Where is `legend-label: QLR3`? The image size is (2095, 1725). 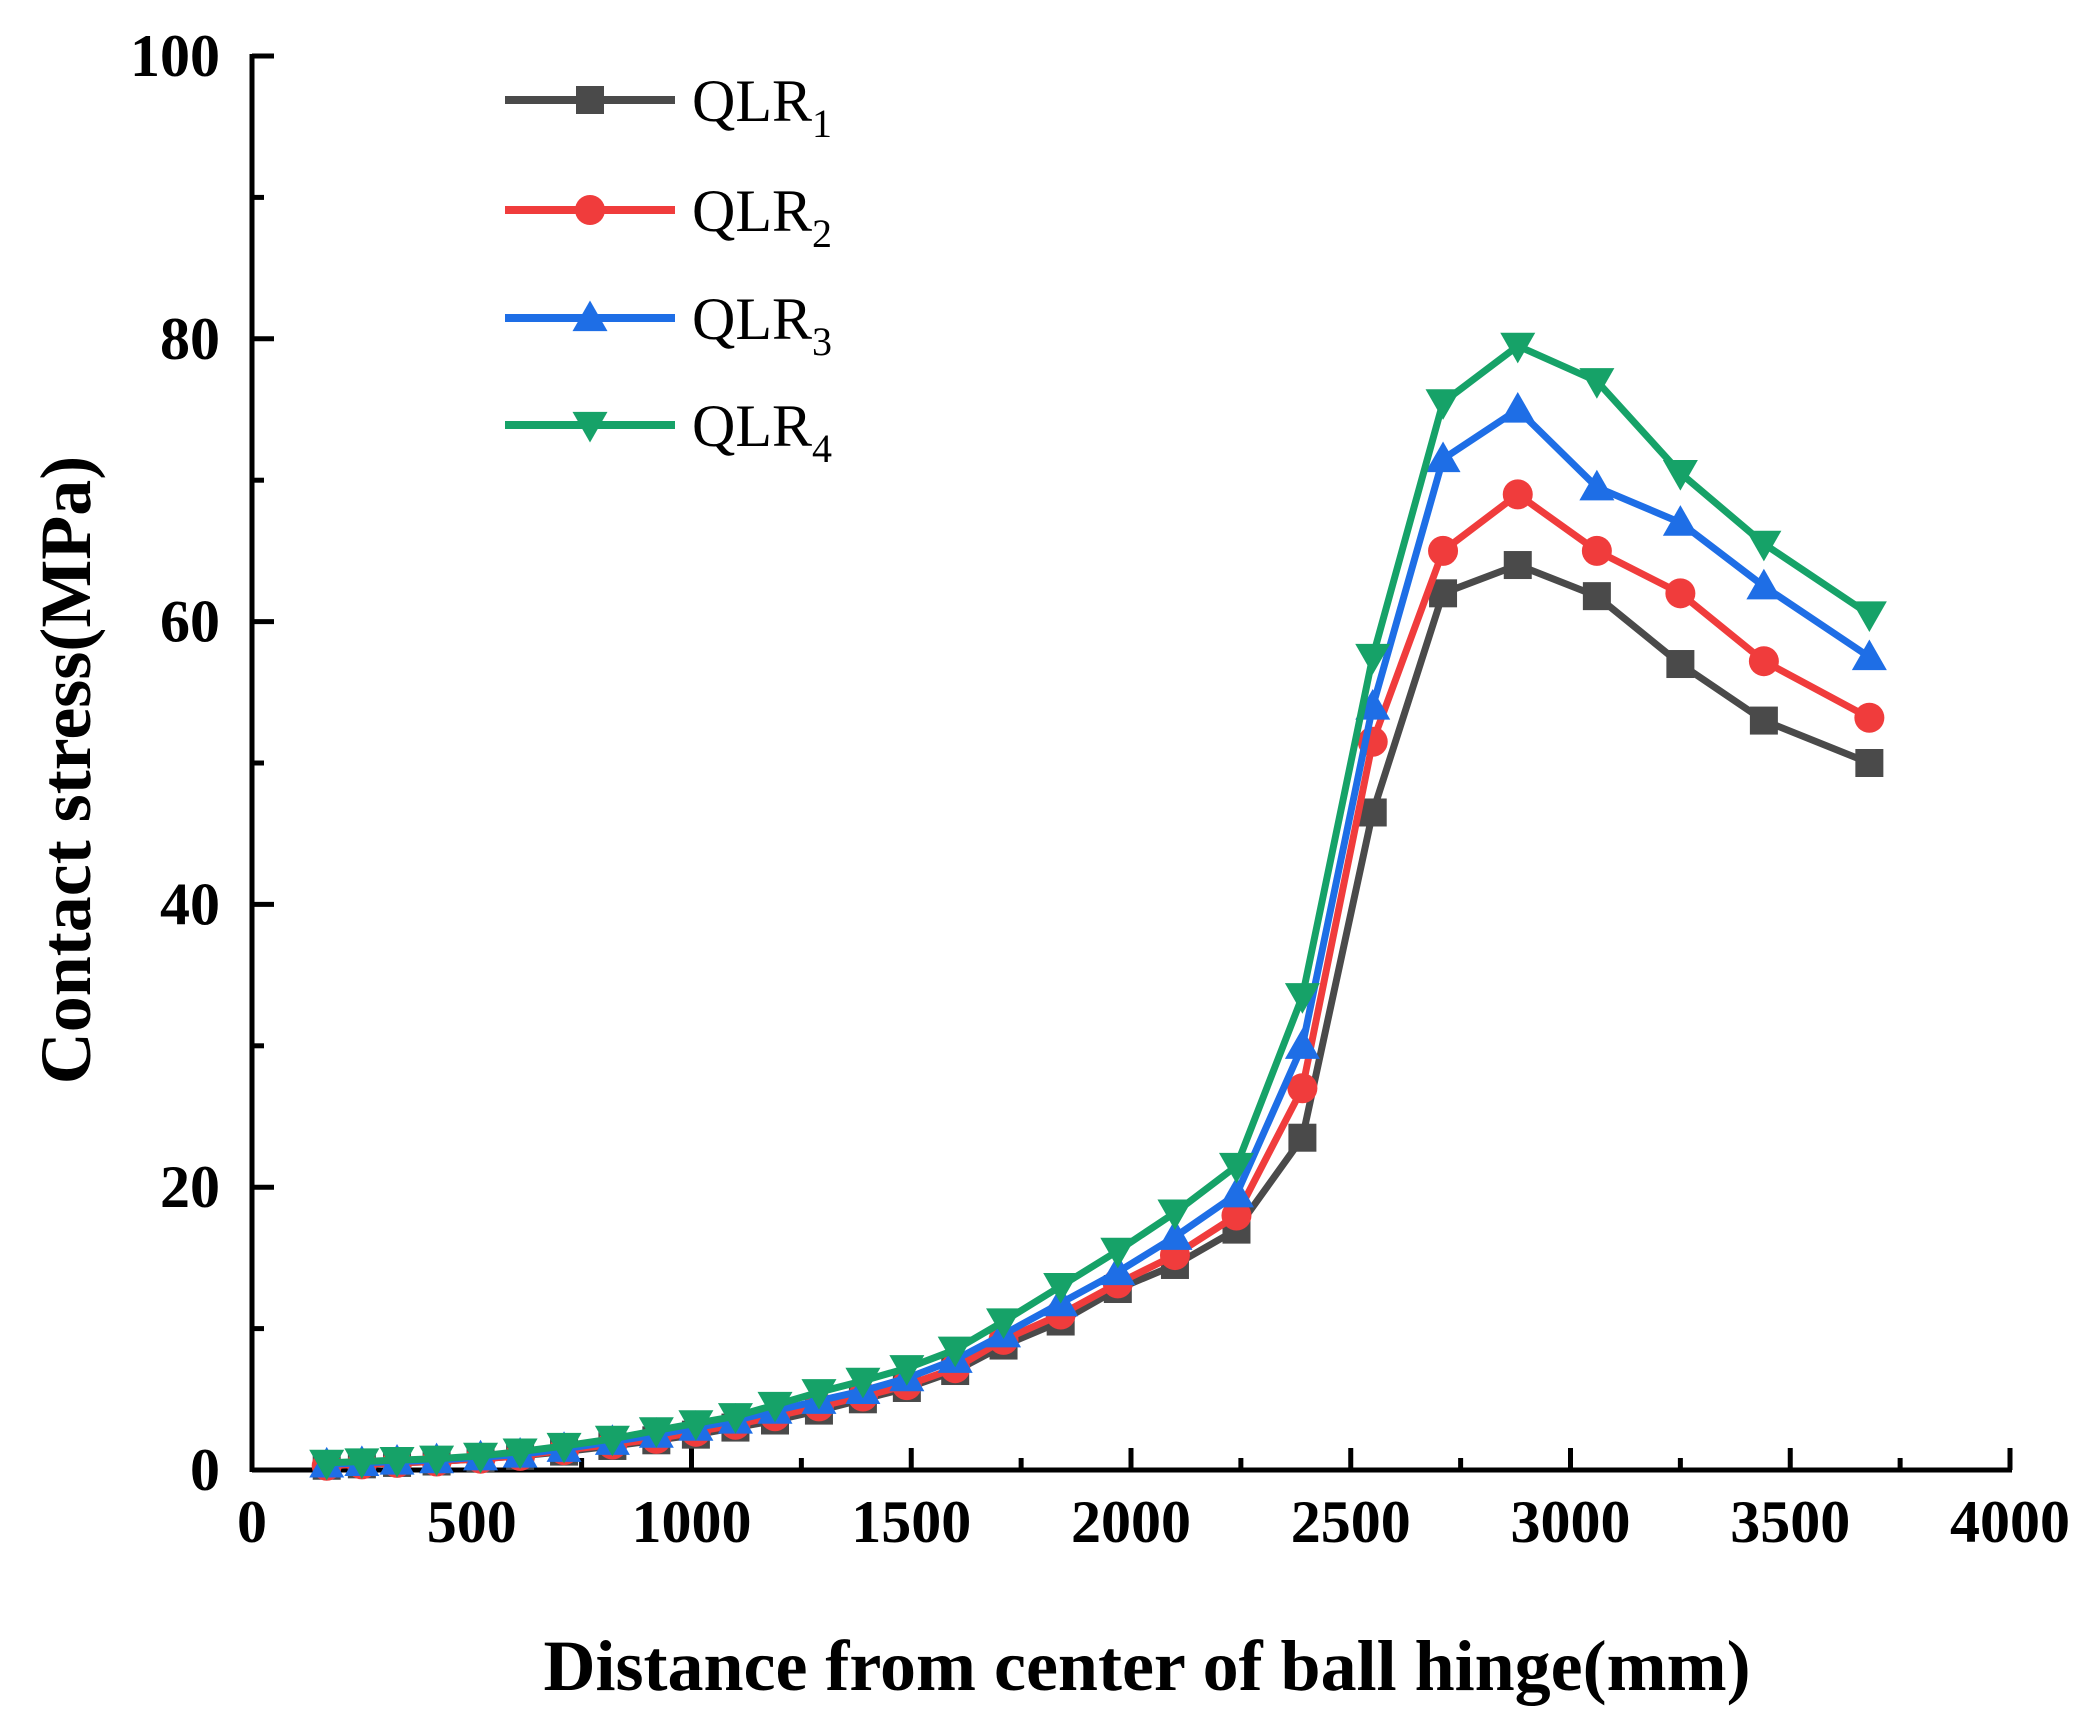
legend-label: QLR3 is located at coordinates (762, 325).